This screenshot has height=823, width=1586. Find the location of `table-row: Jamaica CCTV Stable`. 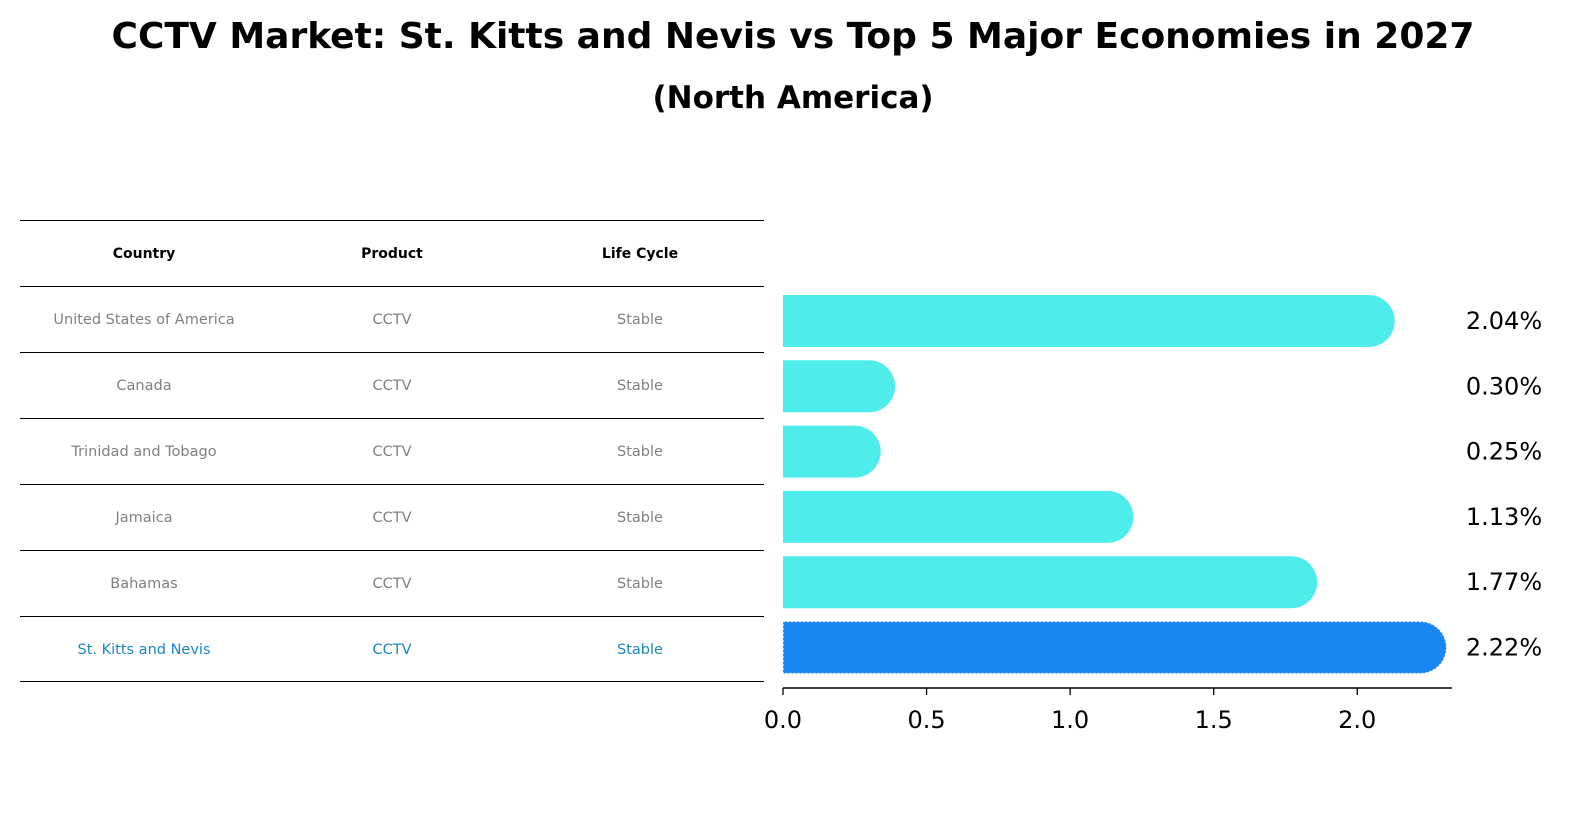

table-row: Jamaica CCTV Stable is located at coordinates (392, 517).